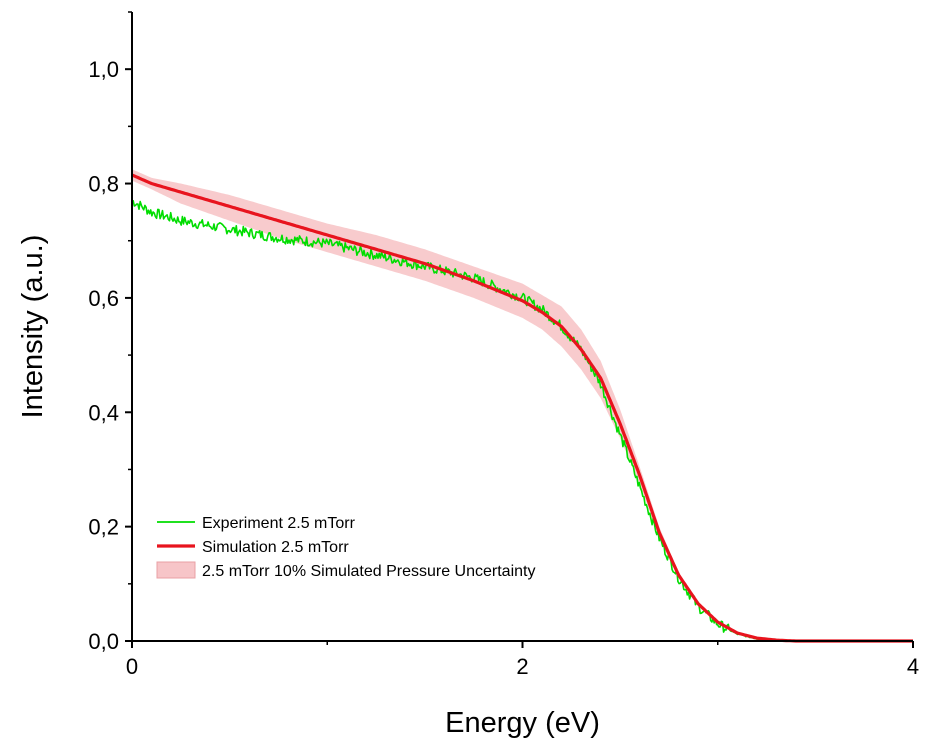 The width and height of the screenshot is (925, 741). I want to click on y-tick-label: 0,2, so click(103, 527).